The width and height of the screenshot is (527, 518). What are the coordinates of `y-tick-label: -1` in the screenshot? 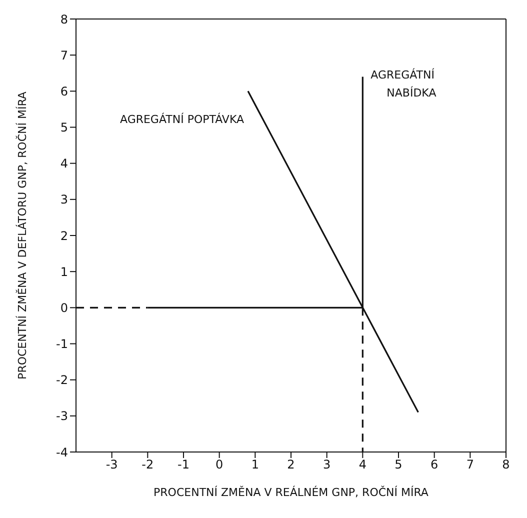 It's located at (62, 344).